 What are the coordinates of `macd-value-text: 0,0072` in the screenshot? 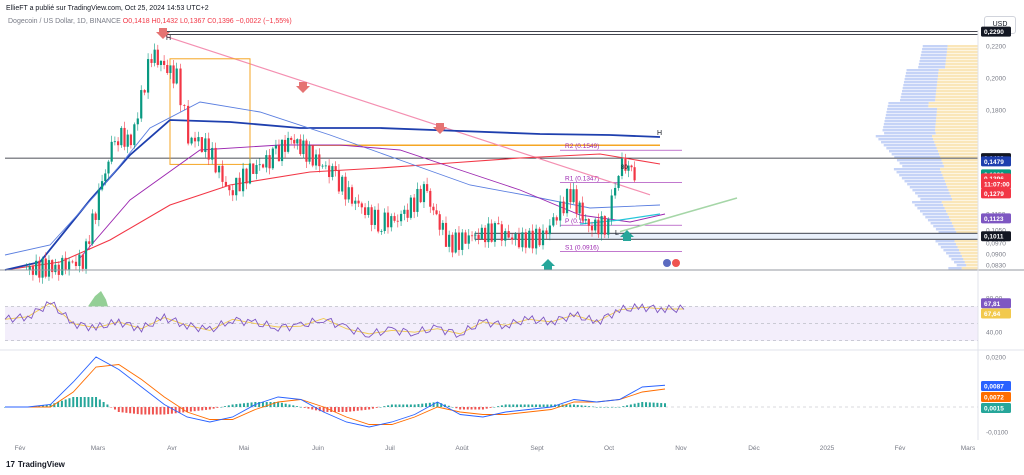 It's located at (994, 398).